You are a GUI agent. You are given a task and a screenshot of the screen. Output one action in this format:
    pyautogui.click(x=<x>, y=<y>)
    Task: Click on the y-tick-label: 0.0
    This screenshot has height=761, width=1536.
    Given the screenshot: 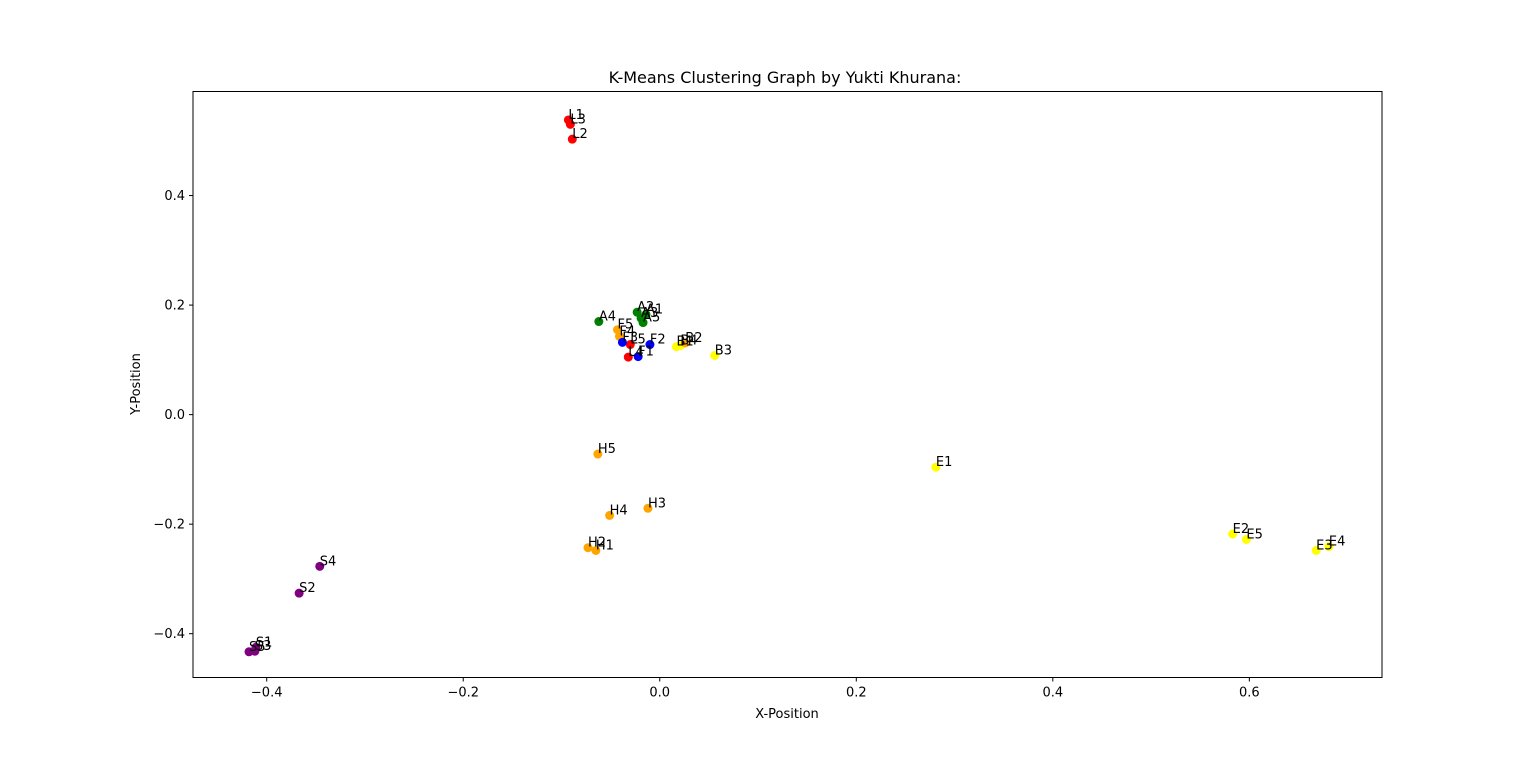 What is the action you would take?
    pyautogui.click(x=174, y=415)
    